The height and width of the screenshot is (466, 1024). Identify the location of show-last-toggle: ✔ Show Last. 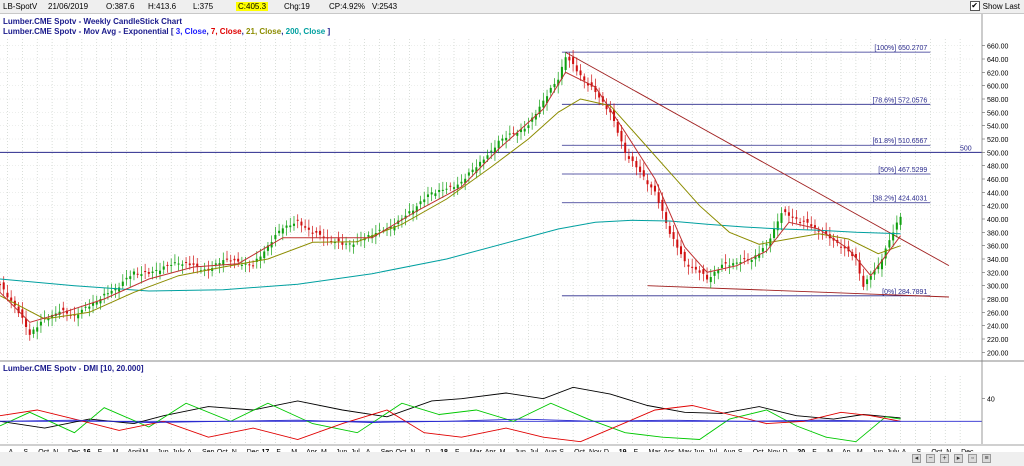
(994, 6).